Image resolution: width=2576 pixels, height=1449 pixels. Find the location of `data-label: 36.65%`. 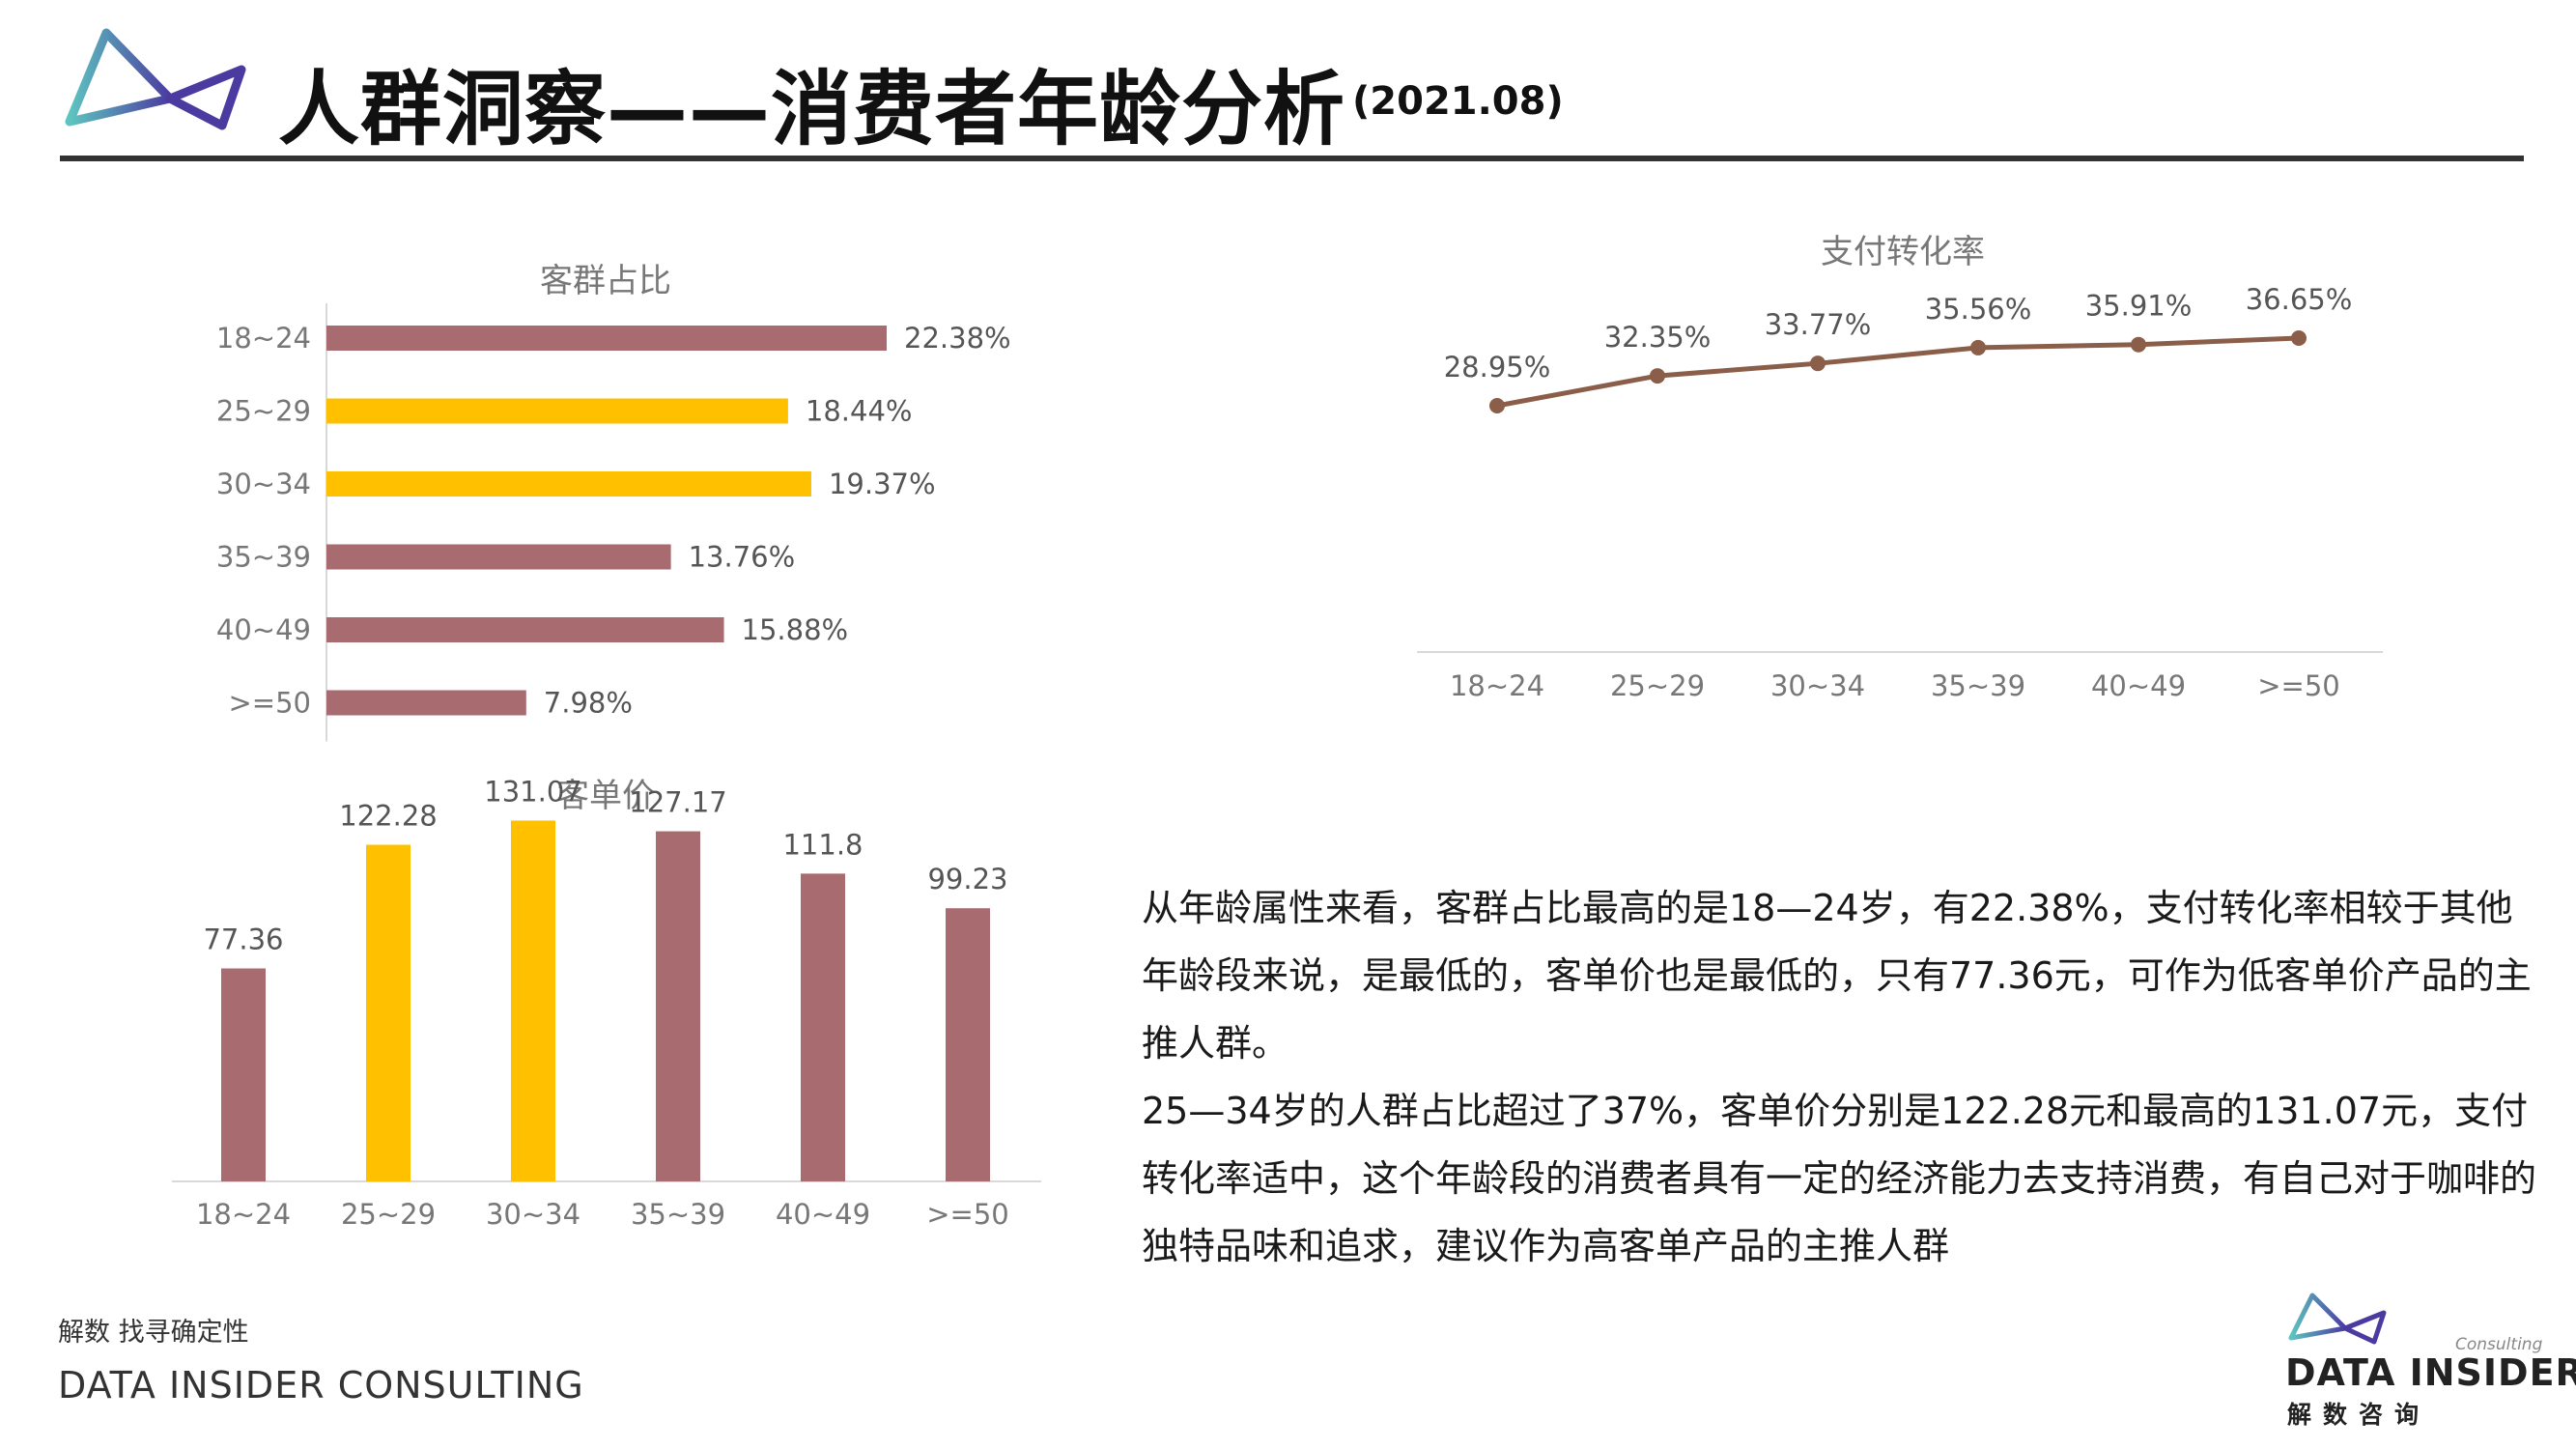

data-label: 36.65% is located at coordinates (2299, 299).